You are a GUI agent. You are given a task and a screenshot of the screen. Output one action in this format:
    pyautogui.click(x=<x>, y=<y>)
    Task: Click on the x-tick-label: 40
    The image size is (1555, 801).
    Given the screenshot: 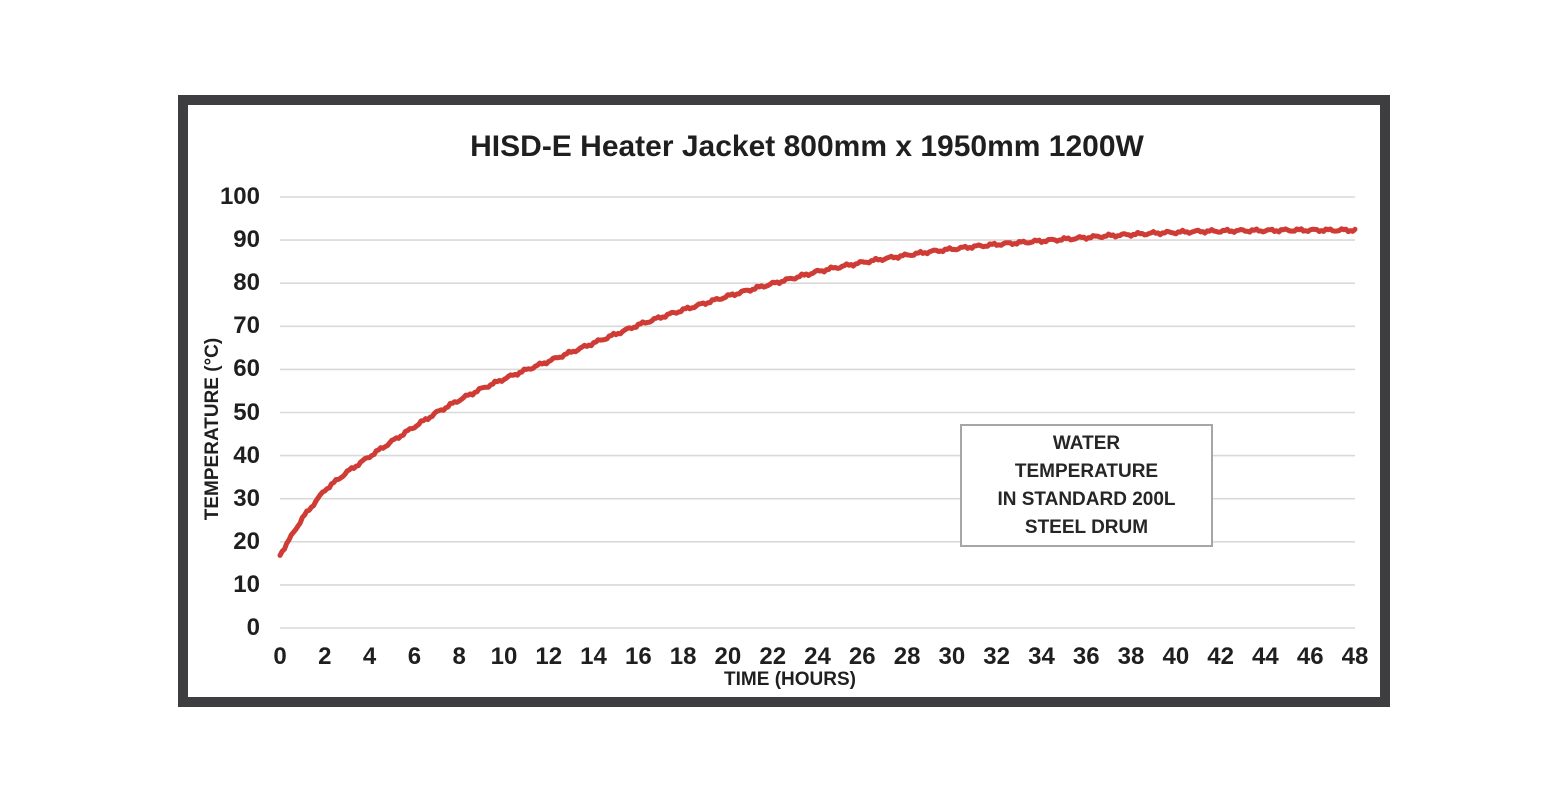 What is the action you would take?
    pyautogui.click(x=1176, y=656)
    